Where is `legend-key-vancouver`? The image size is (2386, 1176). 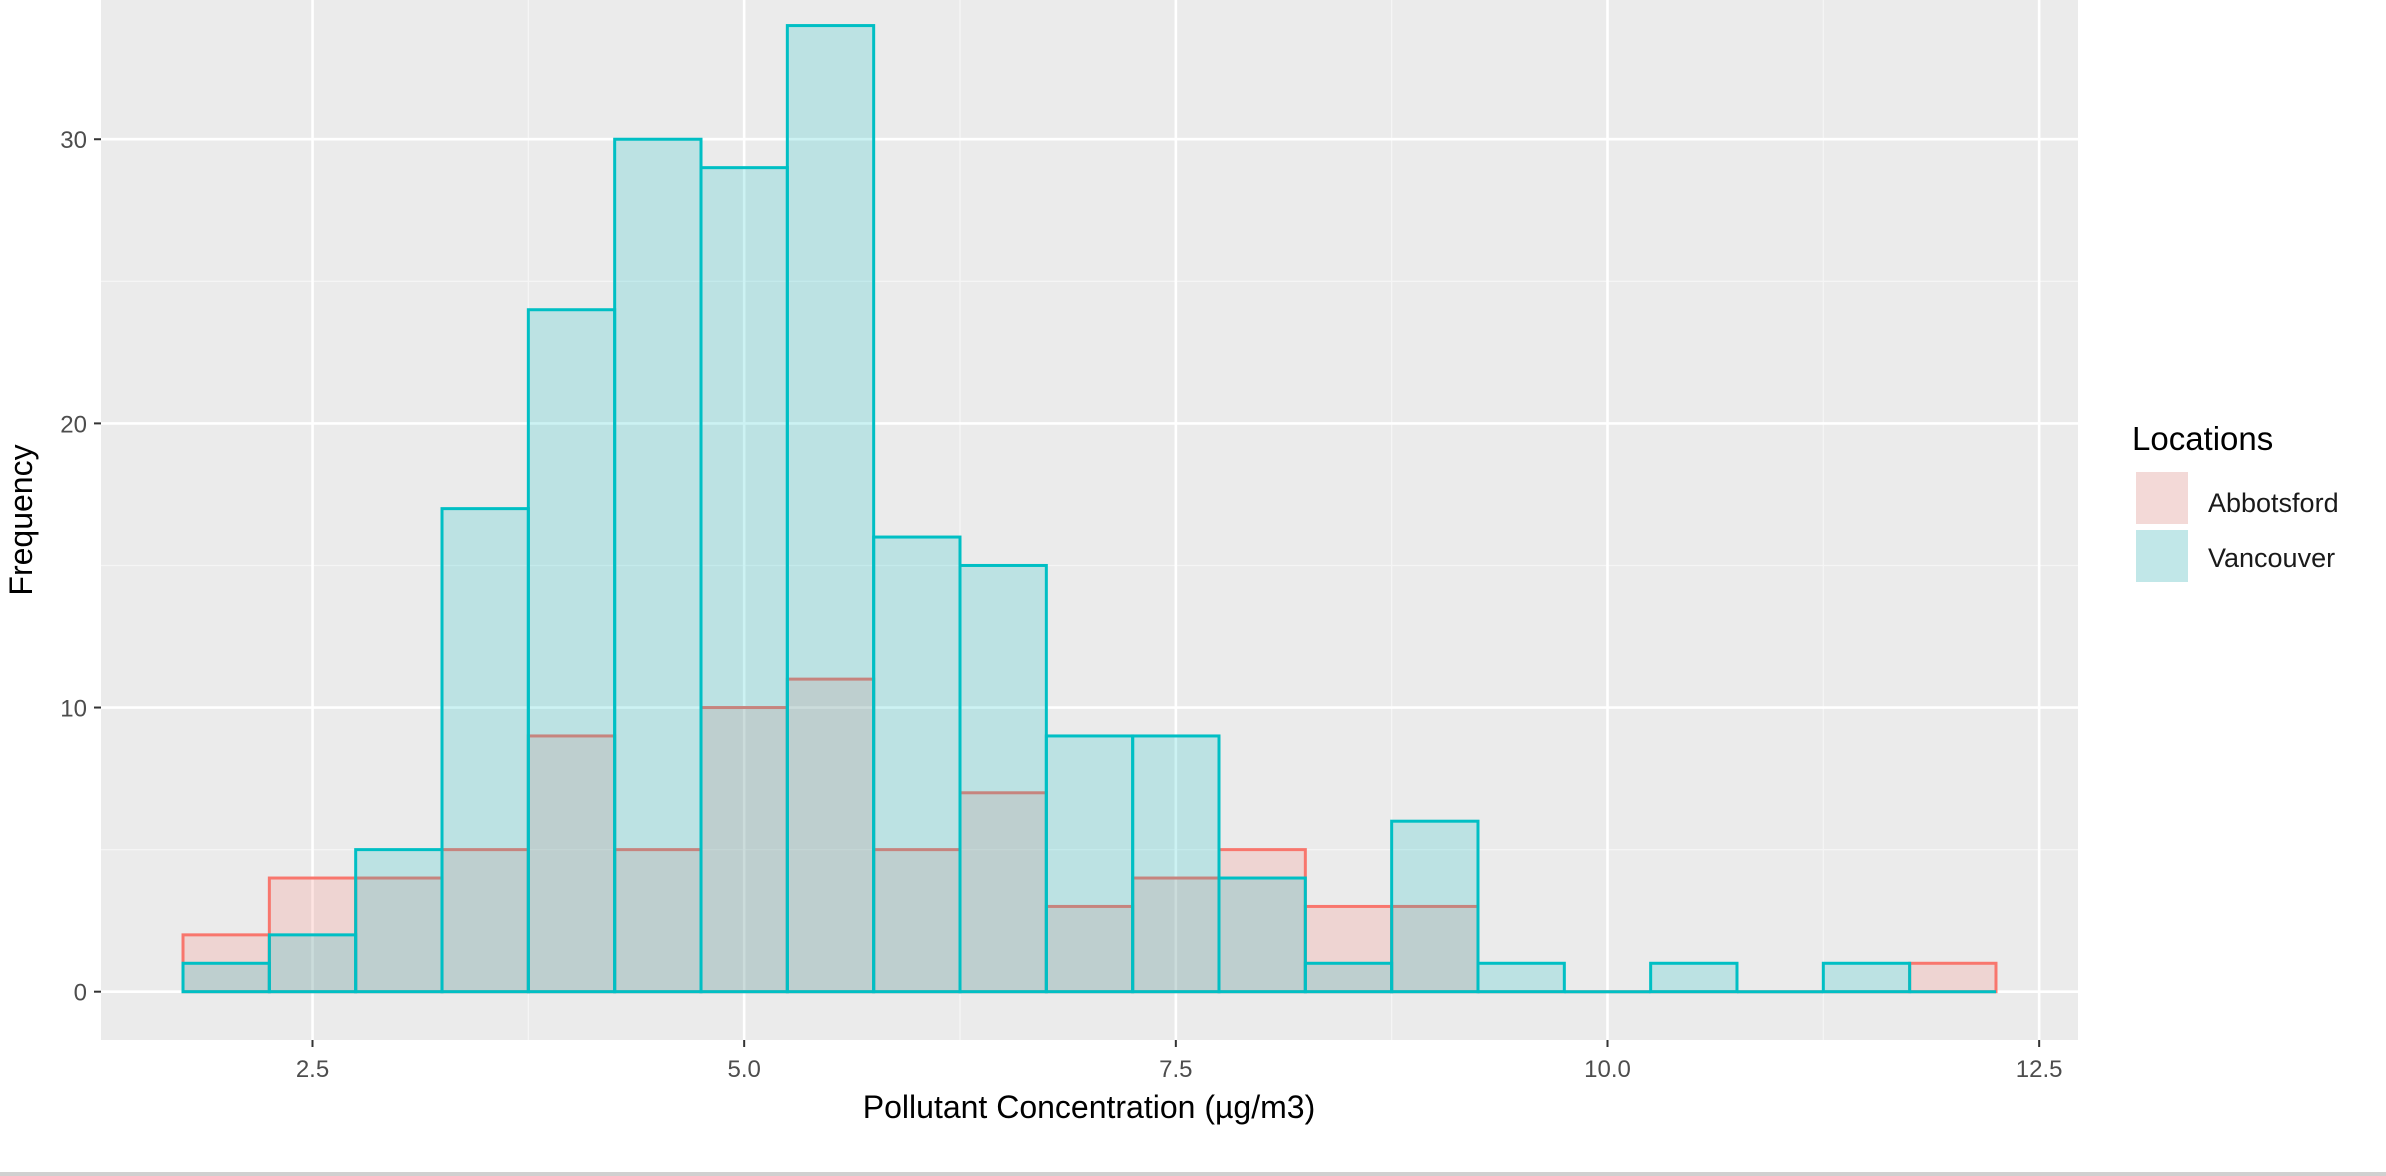 legend-key-vancouver is located at coordinates (2162, 556).